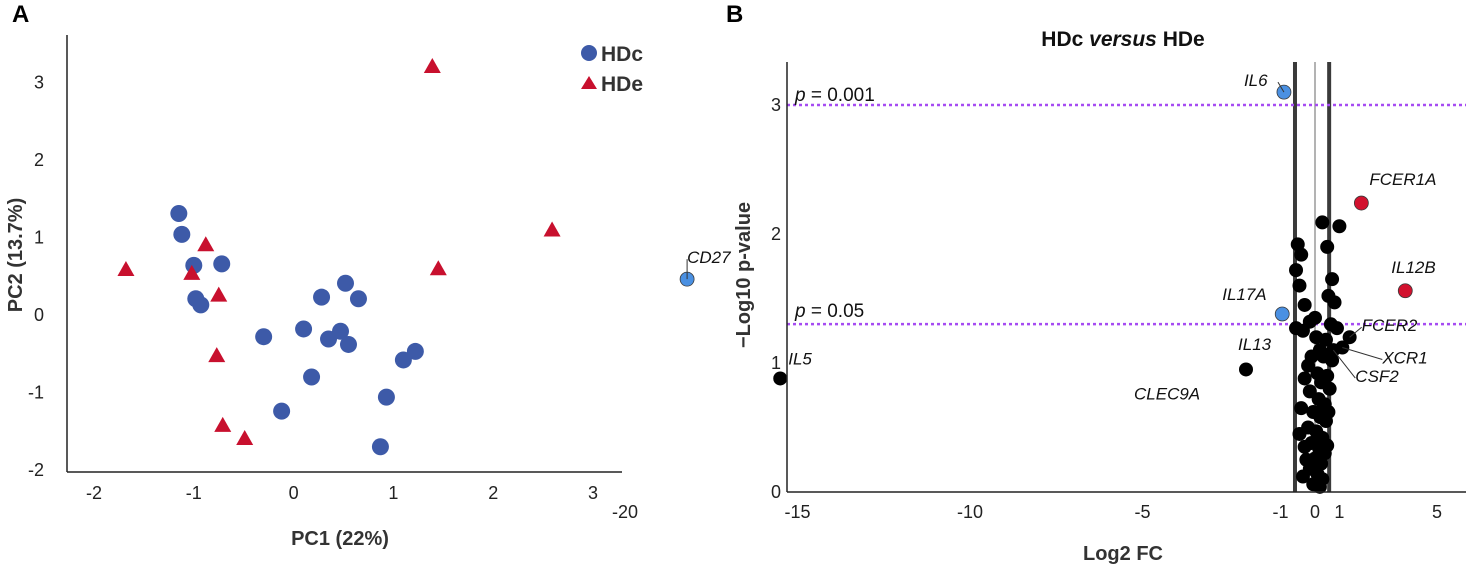 This screenshot has width=1475, height=571. I want to click on volcano-x-tick-label: 1, so click(1339, 512).